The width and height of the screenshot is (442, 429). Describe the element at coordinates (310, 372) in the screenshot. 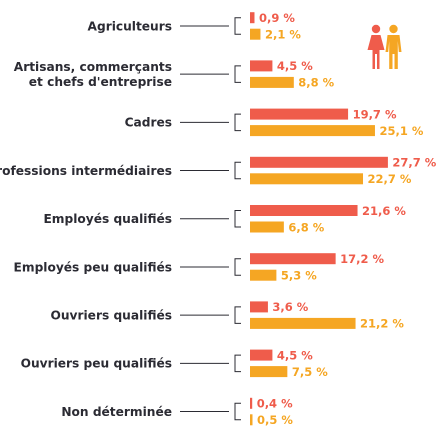

I see `value-label: 7,5 %` at that location.